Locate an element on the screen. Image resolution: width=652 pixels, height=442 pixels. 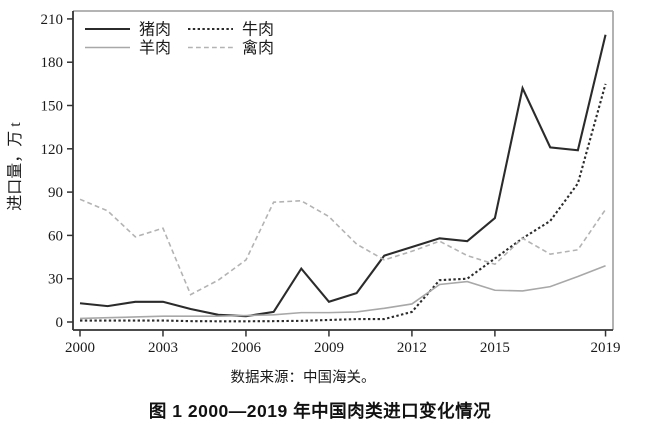
y-axis-tick-label: 120 is located at coordinates (52, 150).